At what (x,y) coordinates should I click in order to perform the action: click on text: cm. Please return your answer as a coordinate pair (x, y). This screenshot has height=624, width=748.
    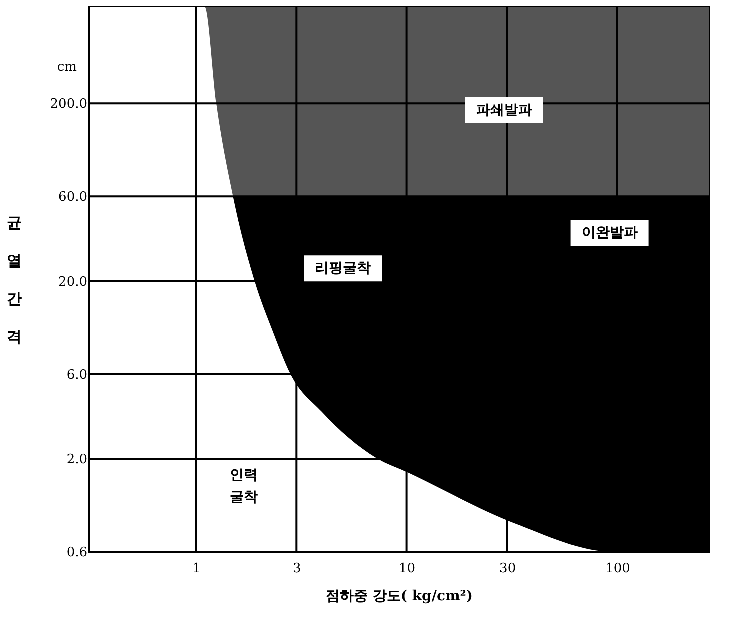
    Looking at the image, I should click on (67, 67).